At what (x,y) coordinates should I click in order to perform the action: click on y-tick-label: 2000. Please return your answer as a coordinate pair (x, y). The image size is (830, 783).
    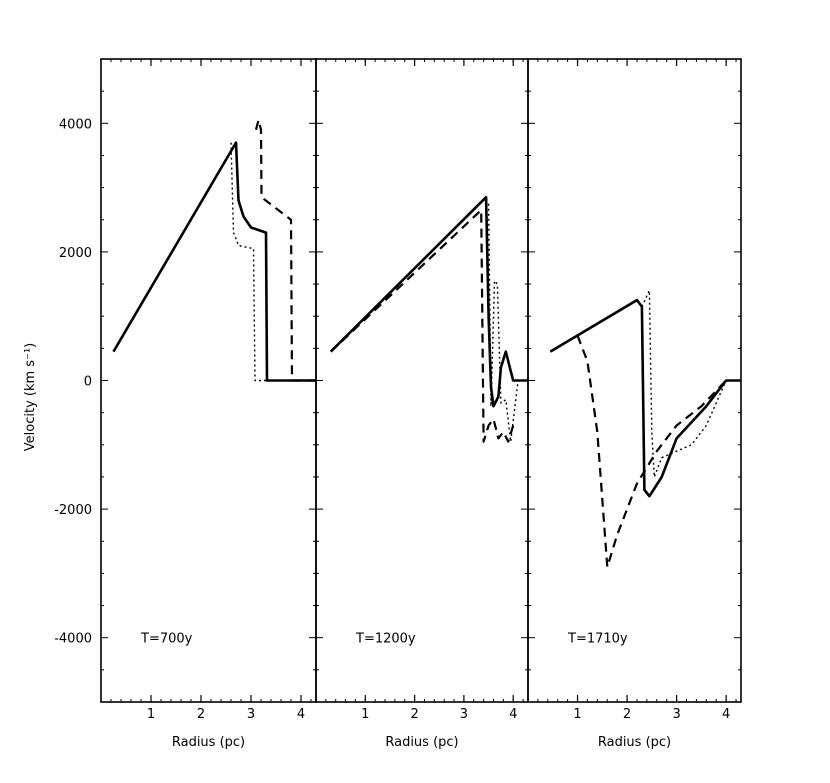
    Looking at the image, I should click on (75, 253).